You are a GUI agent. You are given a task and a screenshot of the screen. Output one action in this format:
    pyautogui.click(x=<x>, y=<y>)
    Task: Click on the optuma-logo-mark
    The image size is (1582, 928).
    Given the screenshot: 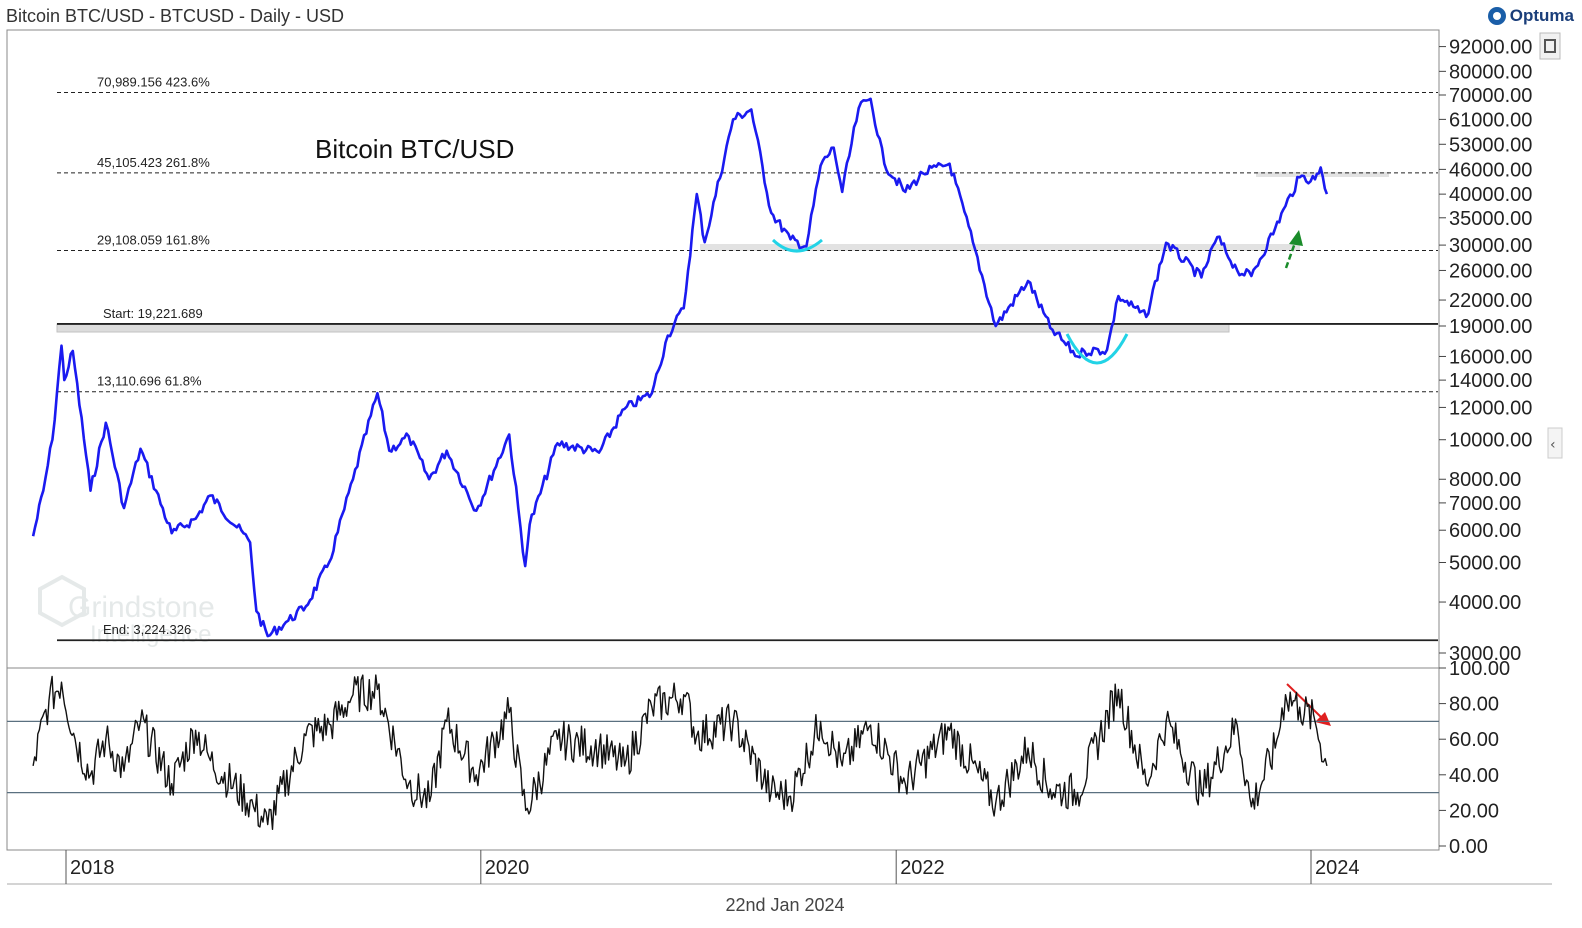 What is the action you would take?
    pyautogui.click(x=1496, y=16)
    